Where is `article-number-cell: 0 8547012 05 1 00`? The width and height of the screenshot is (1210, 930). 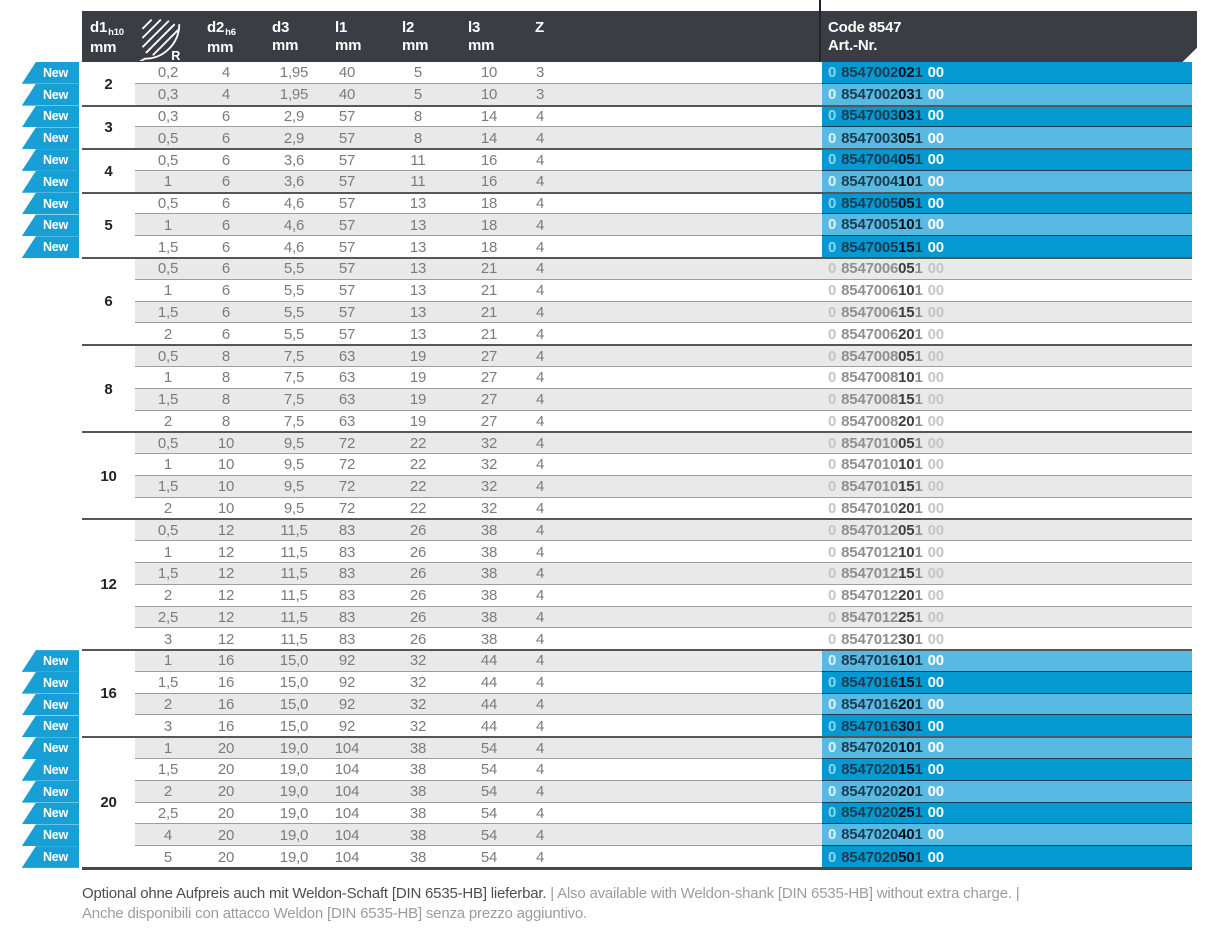 article-number-cell: 0 8547012 05 1 00 is located at coordinates (1007, 530).